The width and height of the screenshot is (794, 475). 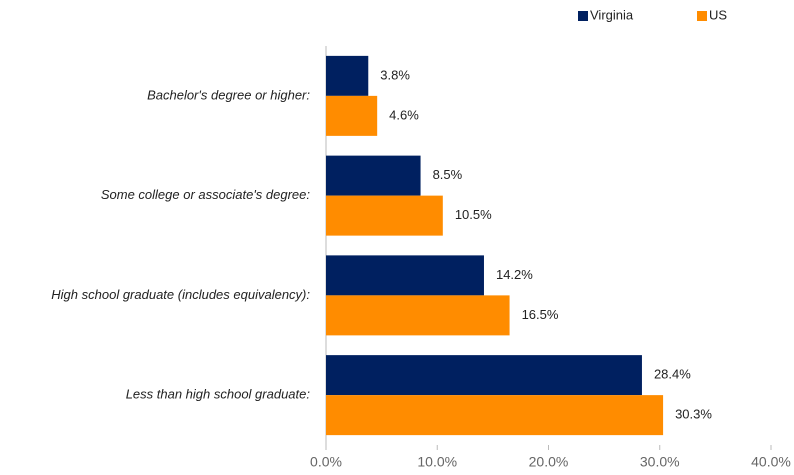 I want to click on value-label: 4.6%, so click(x=404, y=114).